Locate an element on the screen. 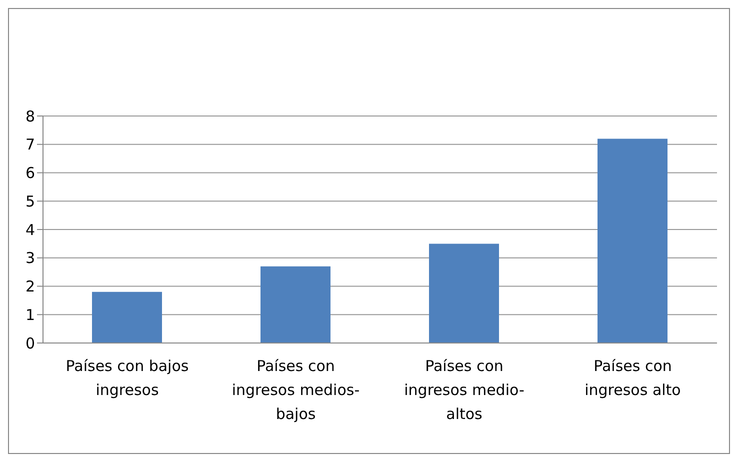  y-tick-label: 2 is located at coordinates (30, 287).